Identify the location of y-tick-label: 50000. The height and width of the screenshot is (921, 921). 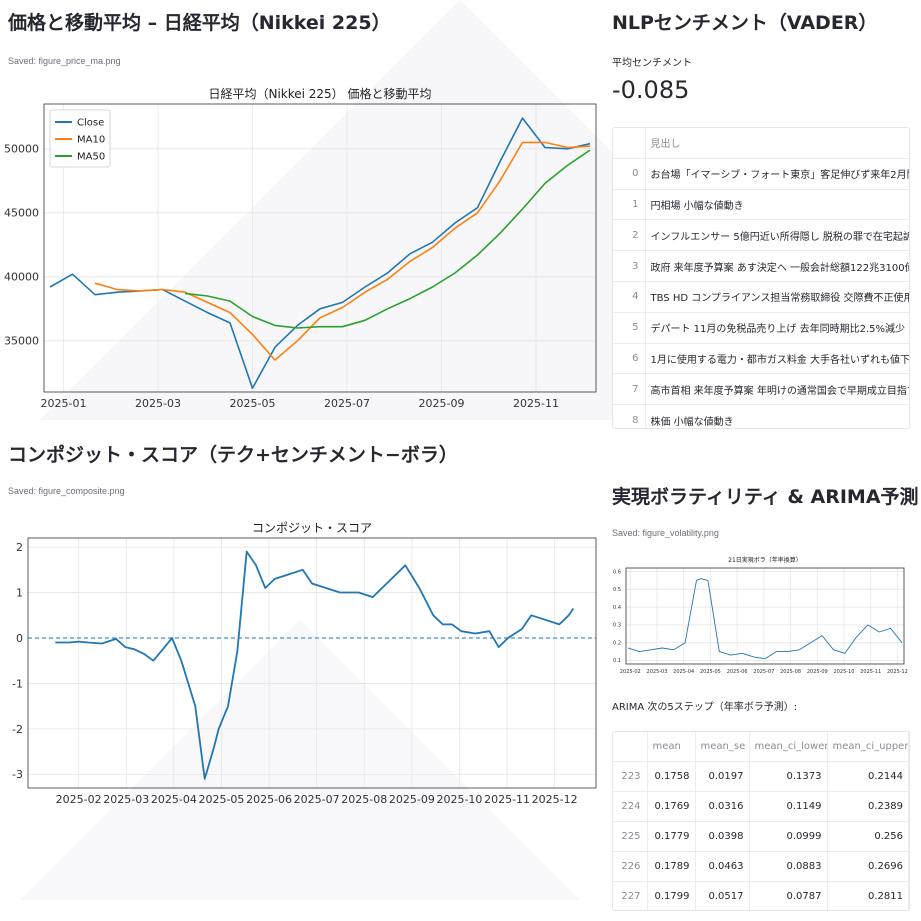
(21, 149).